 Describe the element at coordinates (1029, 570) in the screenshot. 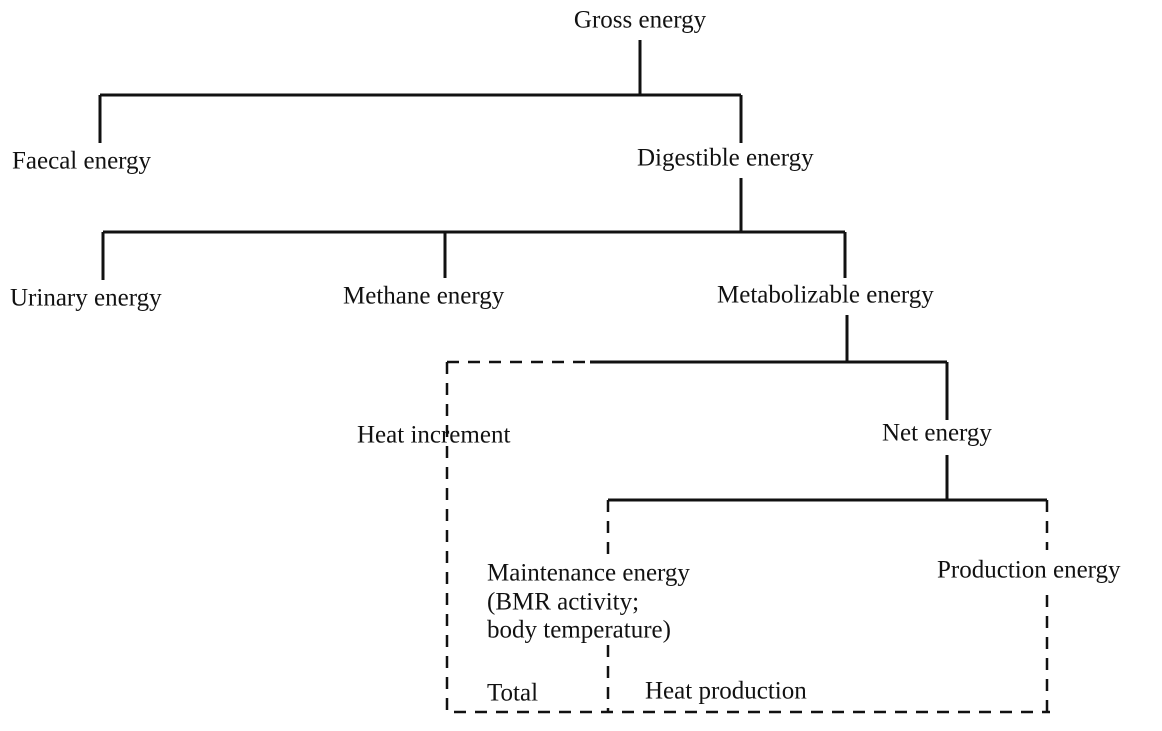

I see `node-label: Production energy` at that location.